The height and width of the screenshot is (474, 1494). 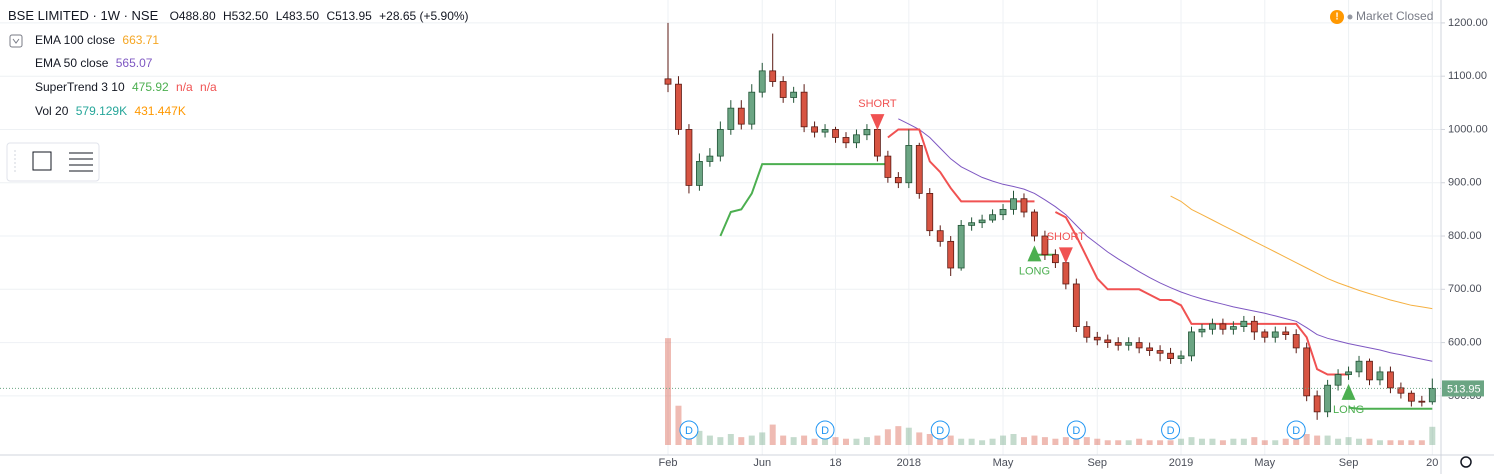 What do you see at coordinates (134, 63) in the screenshot?
I see `legend-value: 565.07` at bounding box center [134, 63].